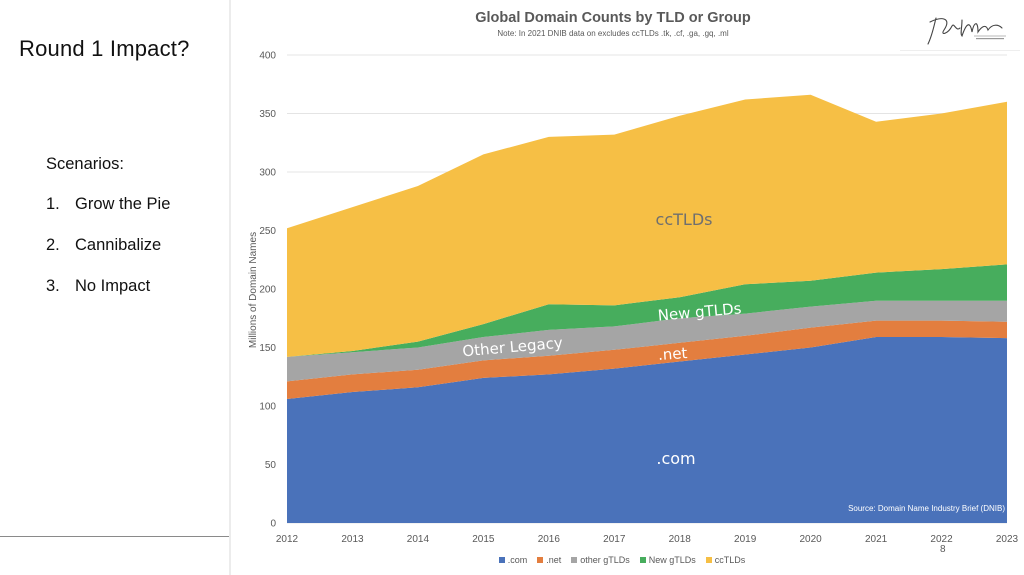 This screenshot has width=1024, height=575. I want to click on y-tick-label: 100, so click(267, 407).